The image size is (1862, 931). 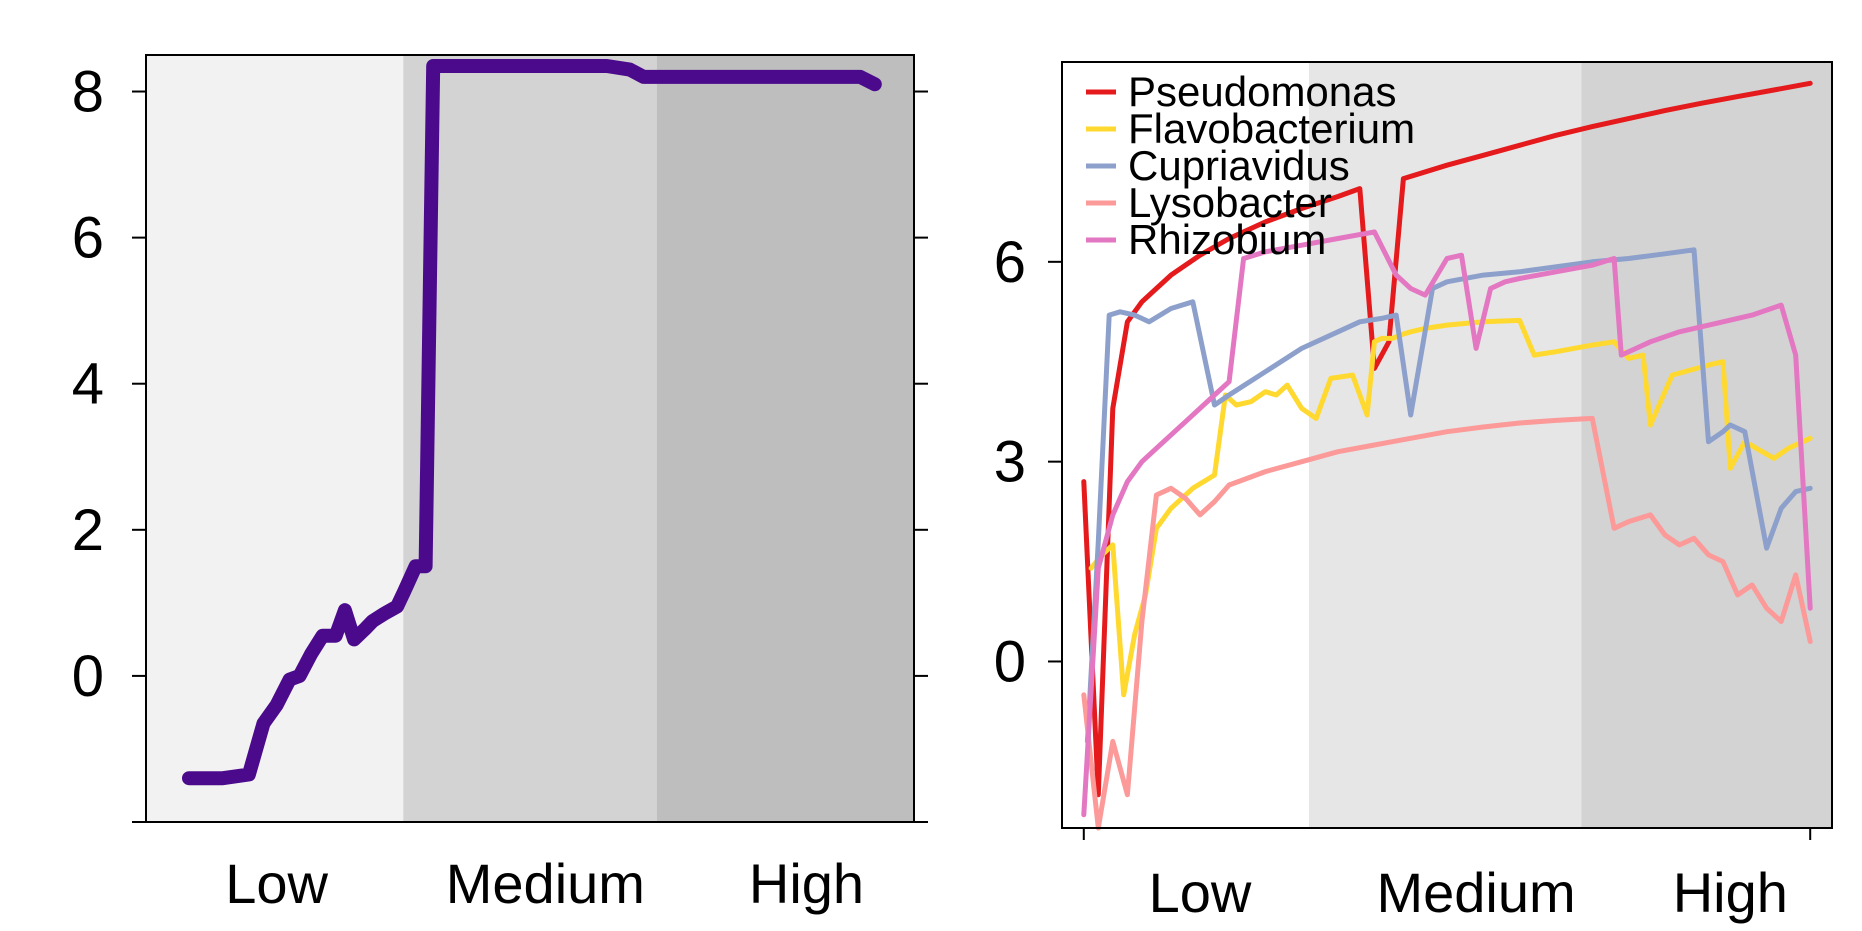 I want to click on y-tick-label-1: 3, so click(x=1010, y=462).